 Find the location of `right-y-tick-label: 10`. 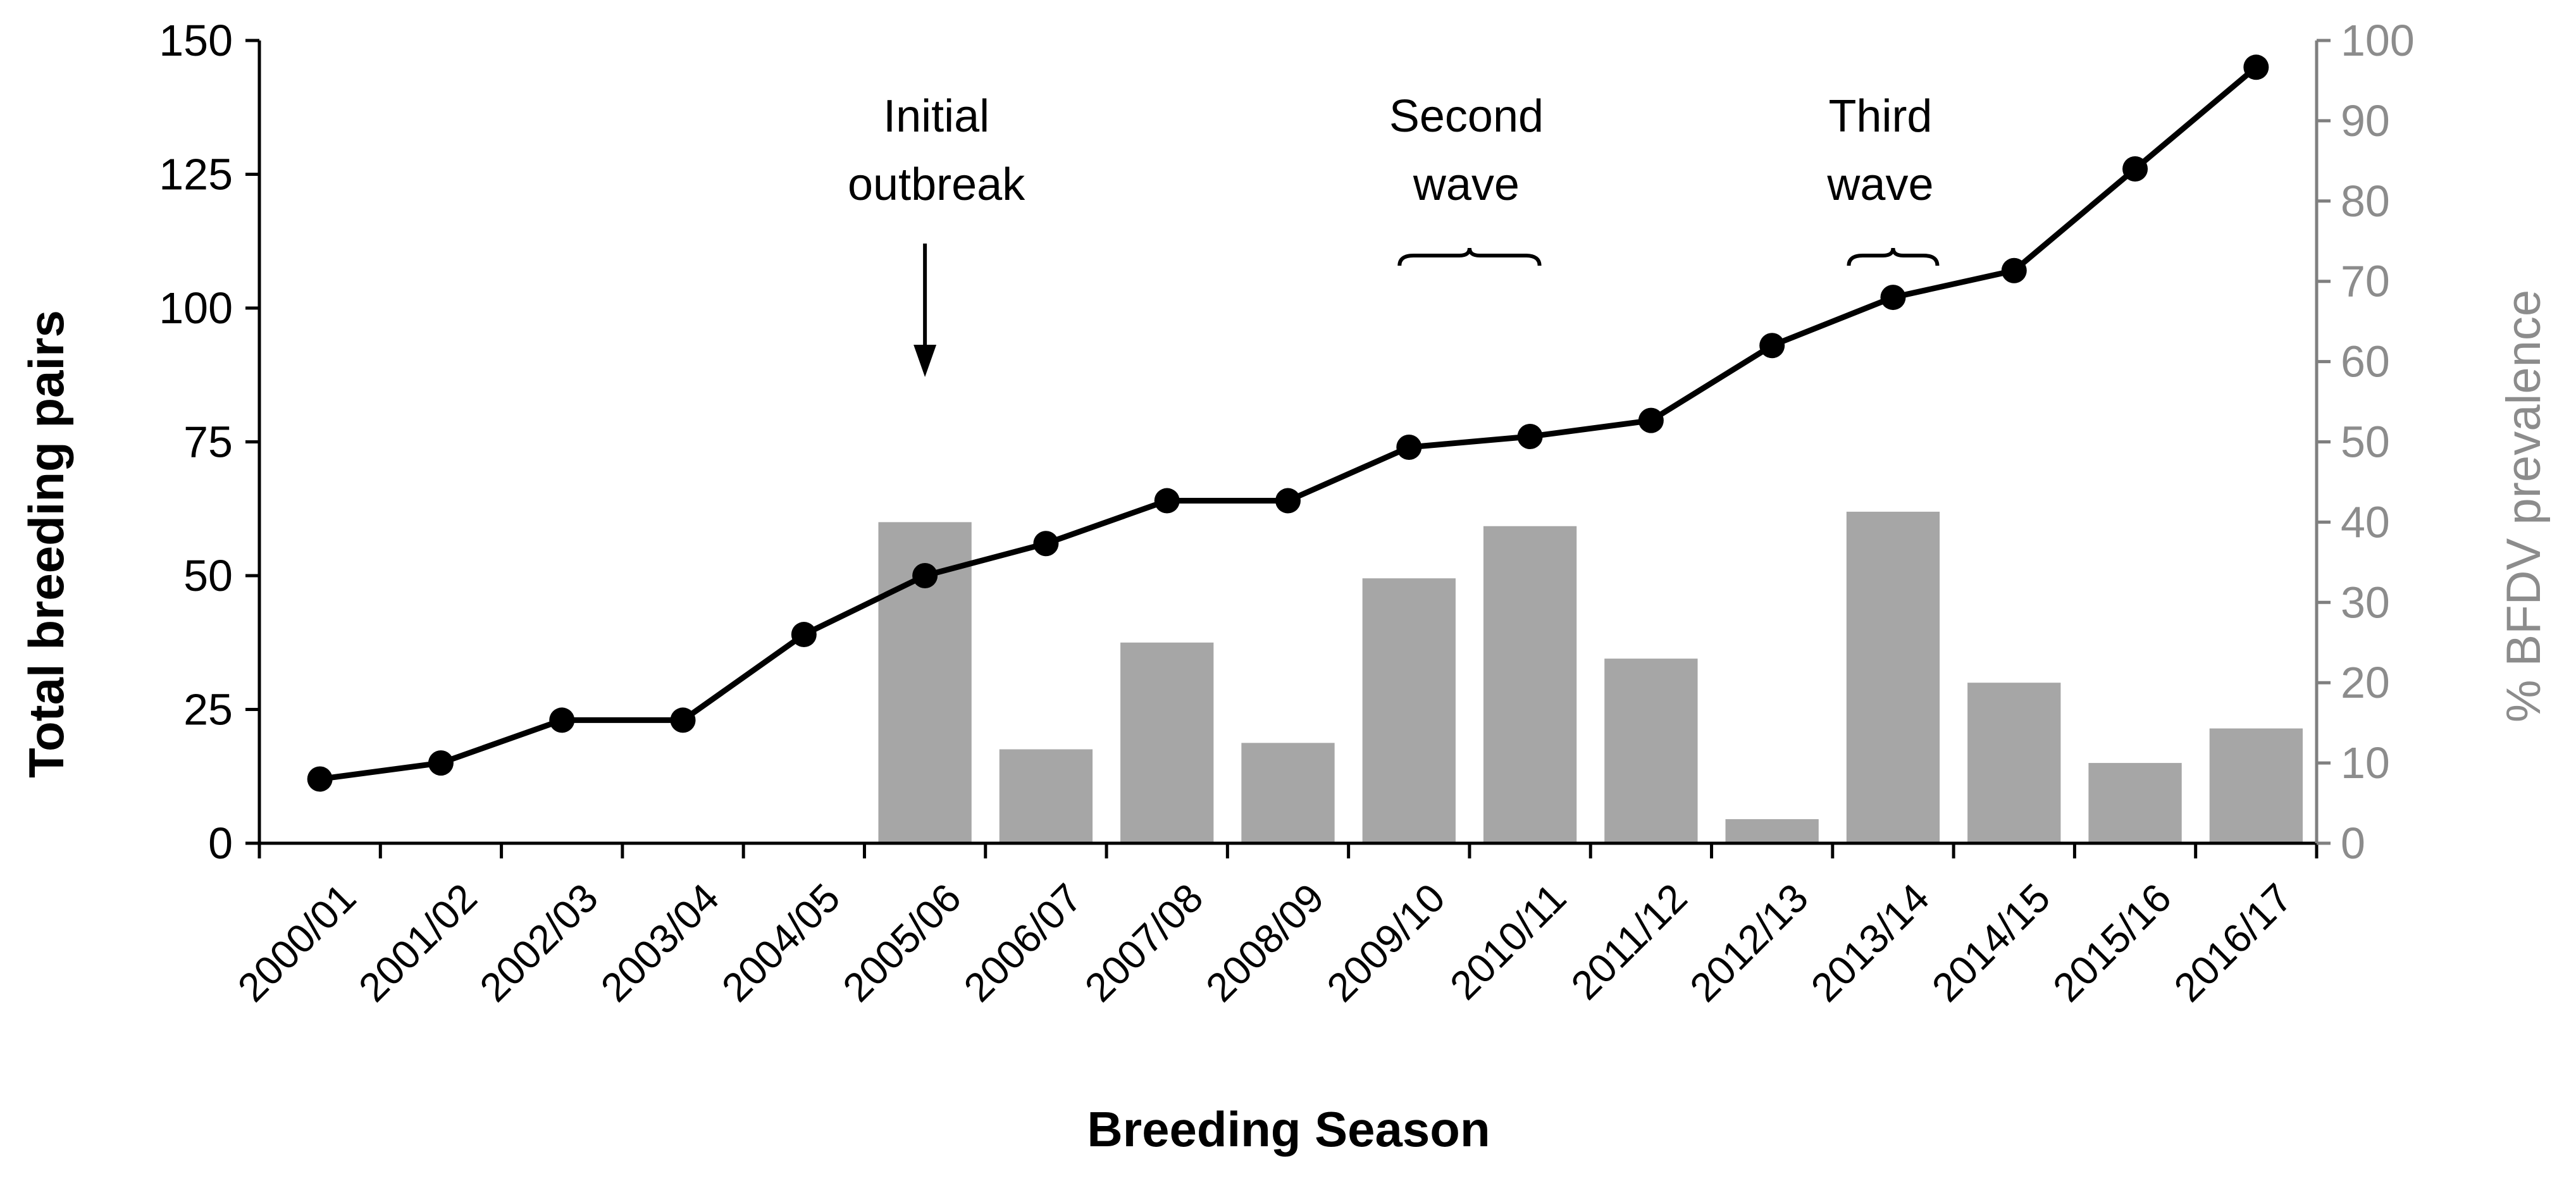

right-y-tick-label: 10 is located at coordinates (2366, 763).